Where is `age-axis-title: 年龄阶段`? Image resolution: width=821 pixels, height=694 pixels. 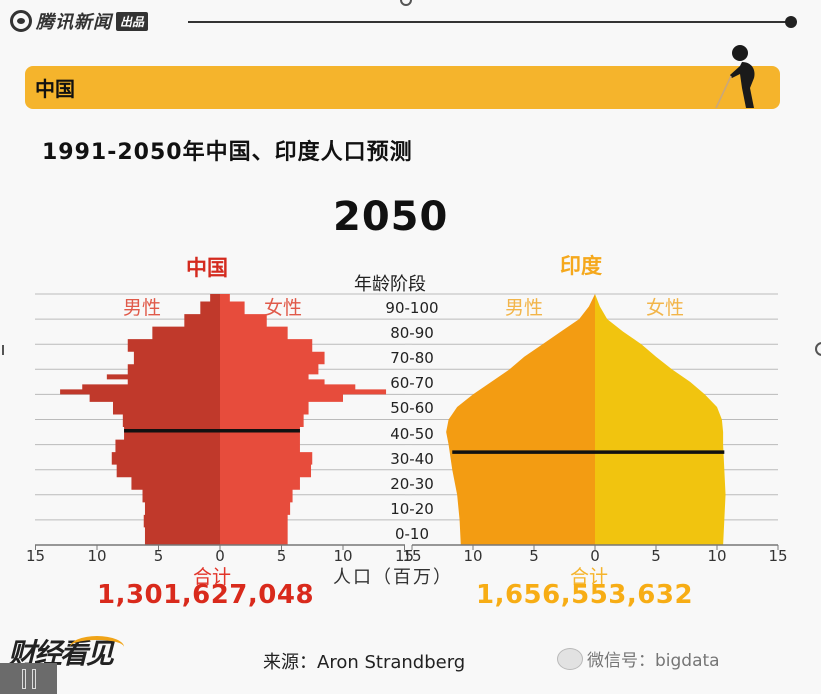
age-axis-title: 年龄阶段 is located at coordinates (390, 284).